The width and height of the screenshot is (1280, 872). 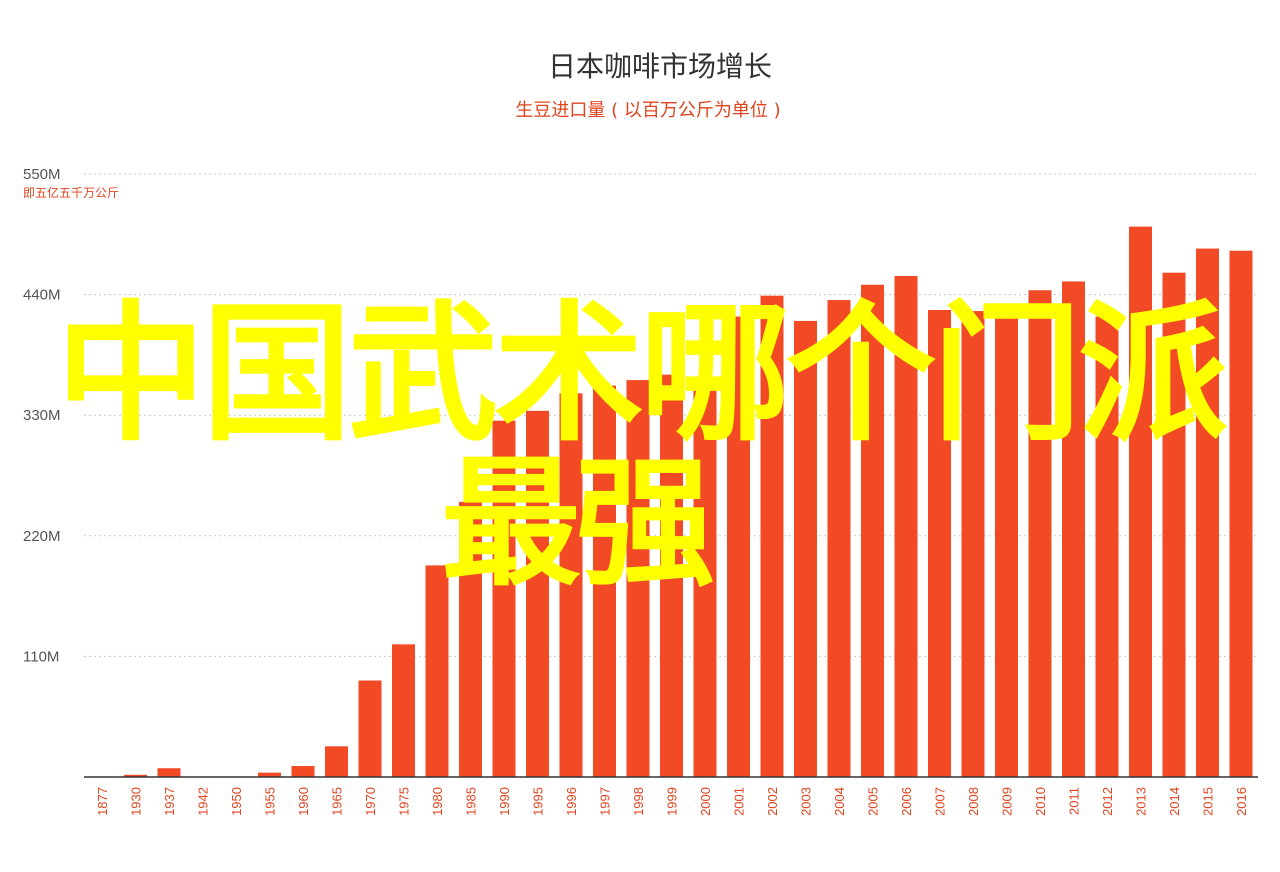 What do you see at coordinates (370, 801) in the screenshot?
I see `x-tick-label: 1970` at bounding box center [370, 801].